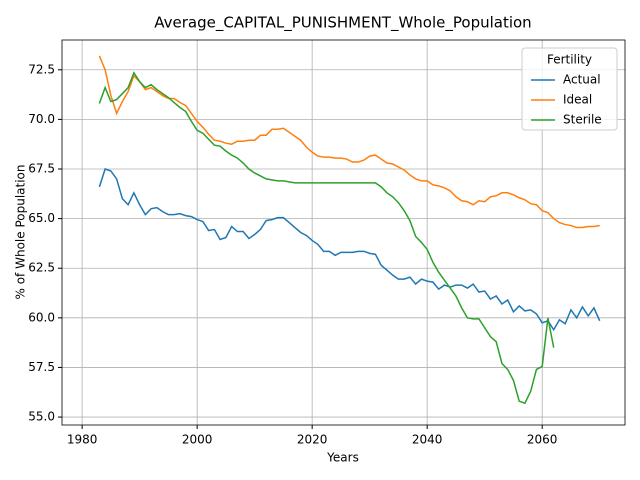 Image resolution: width=640 pixels, height=480 pixels. What do you see at coordinates (82, 440) in the screenshot?
I see `x-tick-label: 1980` at bounding box center [82, 440].